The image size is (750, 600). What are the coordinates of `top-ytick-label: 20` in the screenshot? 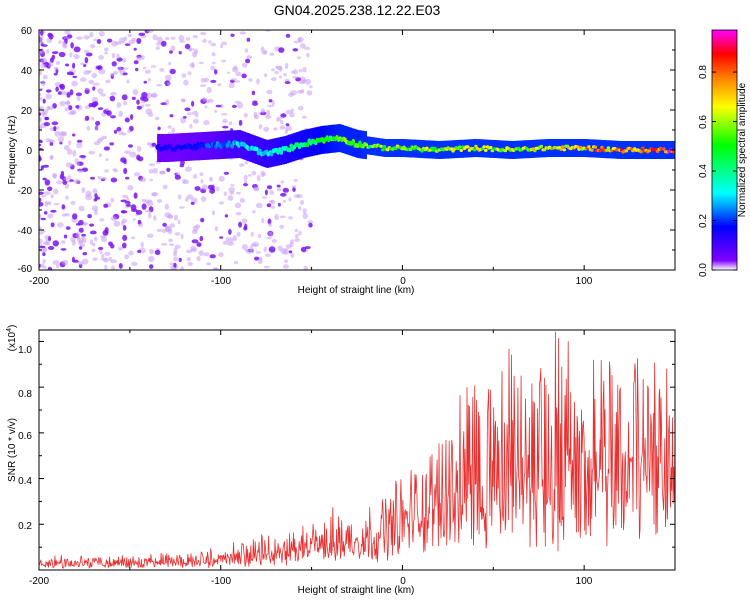 It's located at (27, 111).